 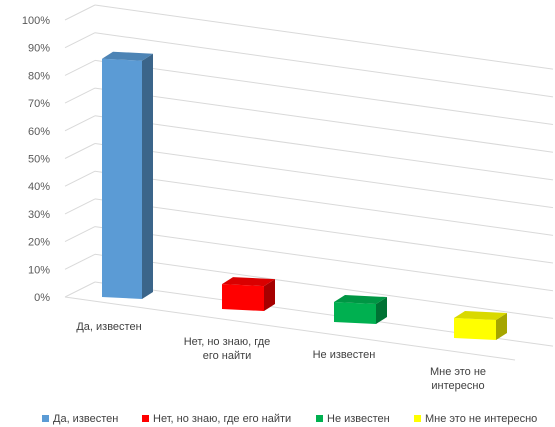 What do you see at coordinates (39, 270) in the screenshot?
I see `y-tick-label: 10%` at bounding box center [39, 270].